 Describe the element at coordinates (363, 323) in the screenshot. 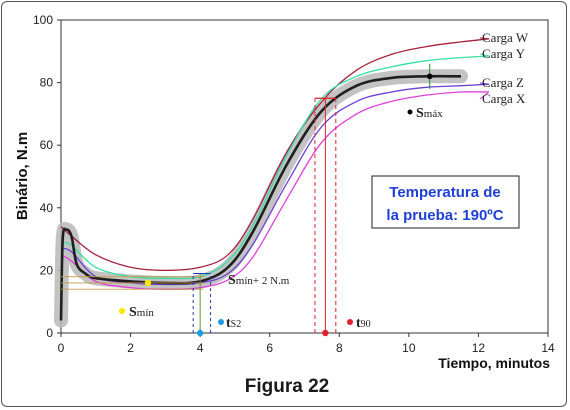

I see `t90-label: t90` at that location.